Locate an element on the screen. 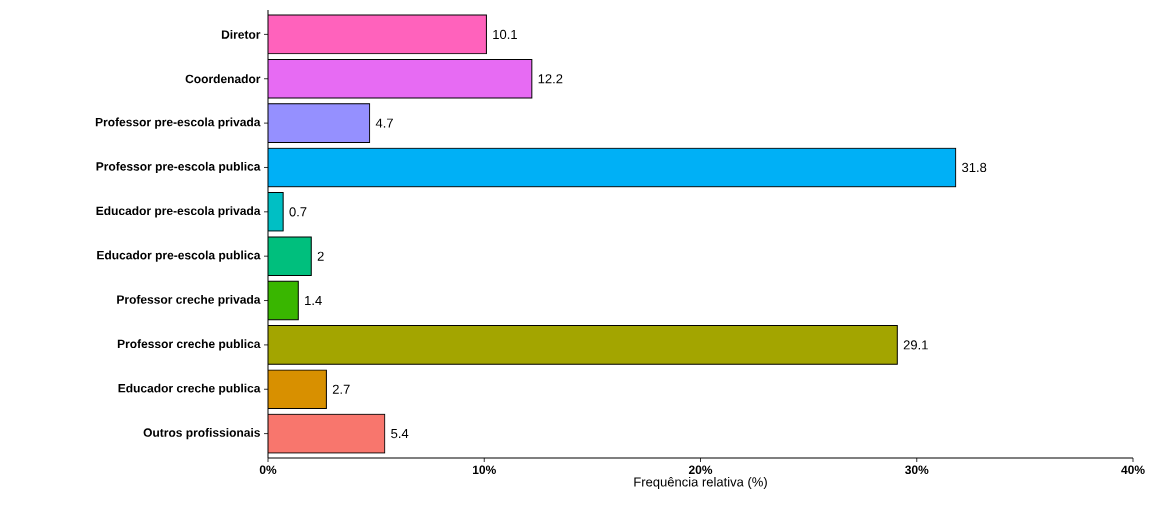 The height and width of the screenshot is (506, 1174). data-label: 31.8 is located at coordinates (974, 167).